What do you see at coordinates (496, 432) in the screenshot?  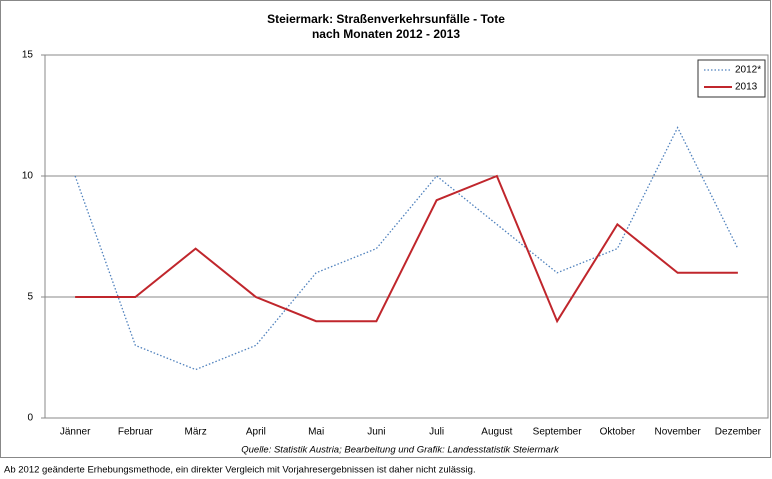 I see `x-tick-label: August` at bounding box center [496, 432].